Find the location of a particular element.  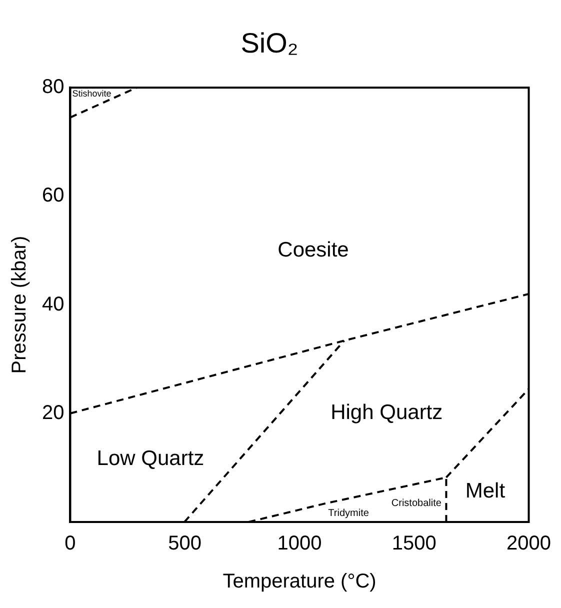

annotation: Cristobalite is located at coordinates (416, 504).